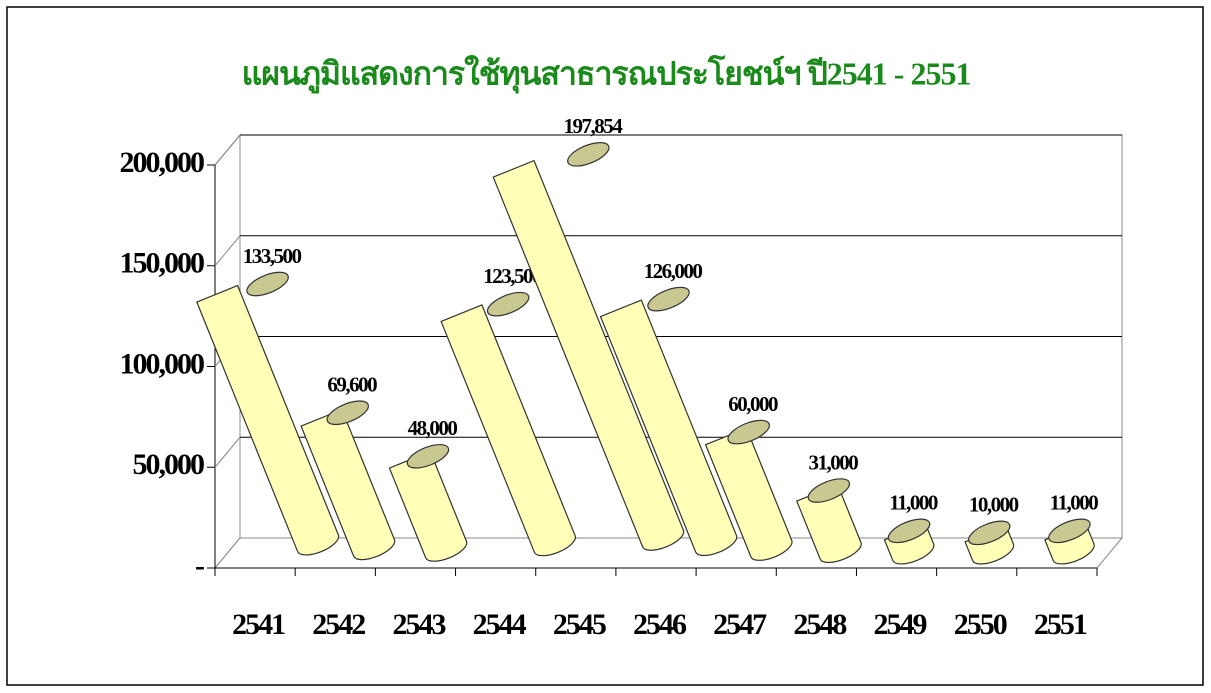 This screenshot has width=1211, height=693. I want to click on y-tick-label: 100,000, so click(162, 363).